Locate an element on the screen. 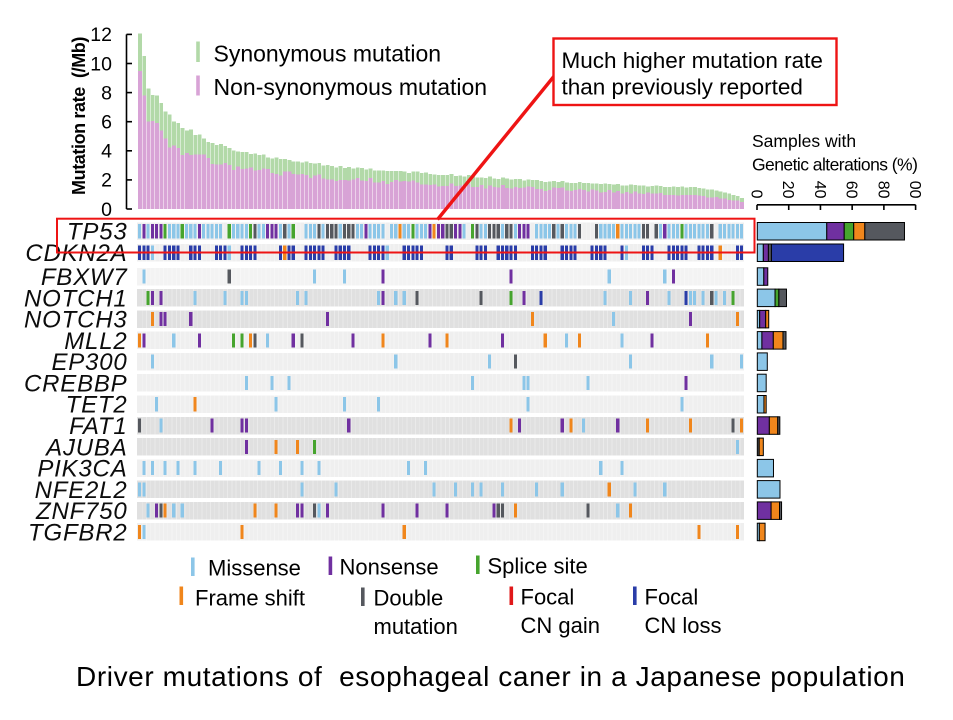  svg-text: 60 is located at coordinates (851, 190).